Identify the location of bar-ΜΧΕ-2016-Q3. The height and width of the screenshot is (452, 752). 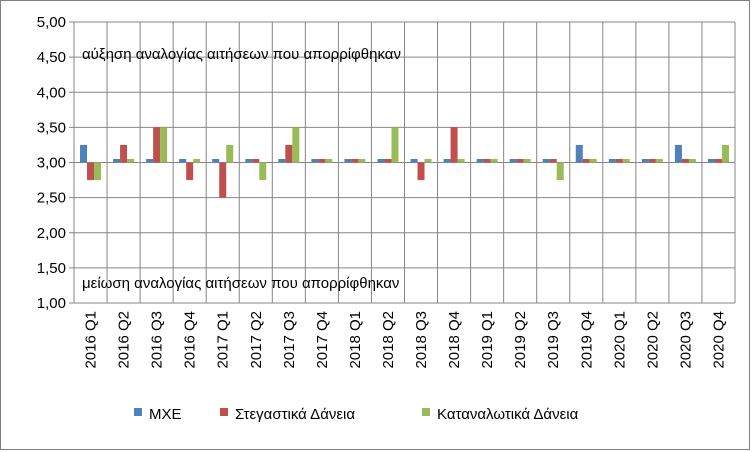
(150, 160).